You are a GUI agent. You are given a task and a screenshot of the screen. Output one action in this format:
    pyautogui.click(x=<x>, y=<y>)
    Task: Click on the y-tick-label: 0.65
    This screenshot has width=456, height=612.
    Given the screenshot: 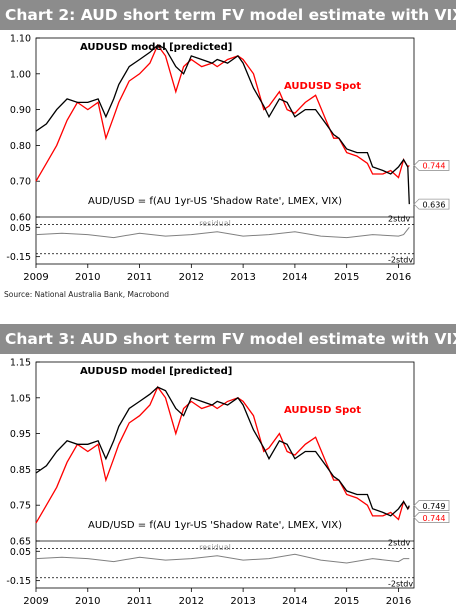 What is the action you would take?
    pyautogui.click(x=20, y=542)
    